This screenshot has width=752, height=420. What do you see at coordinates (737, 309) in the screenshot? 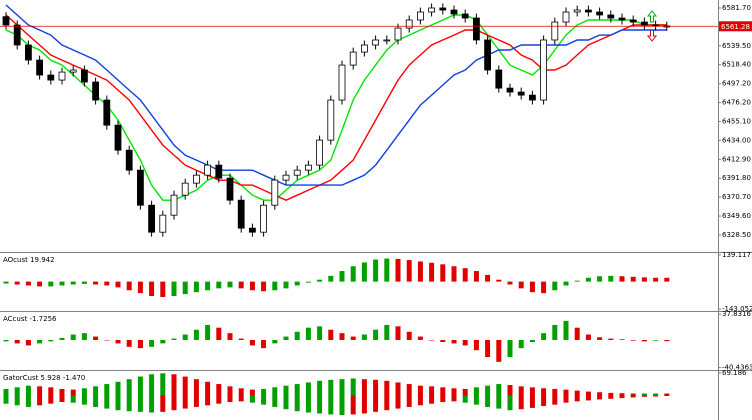
I see `y-tick-label: -143.052` at bounding box center [737, 309].